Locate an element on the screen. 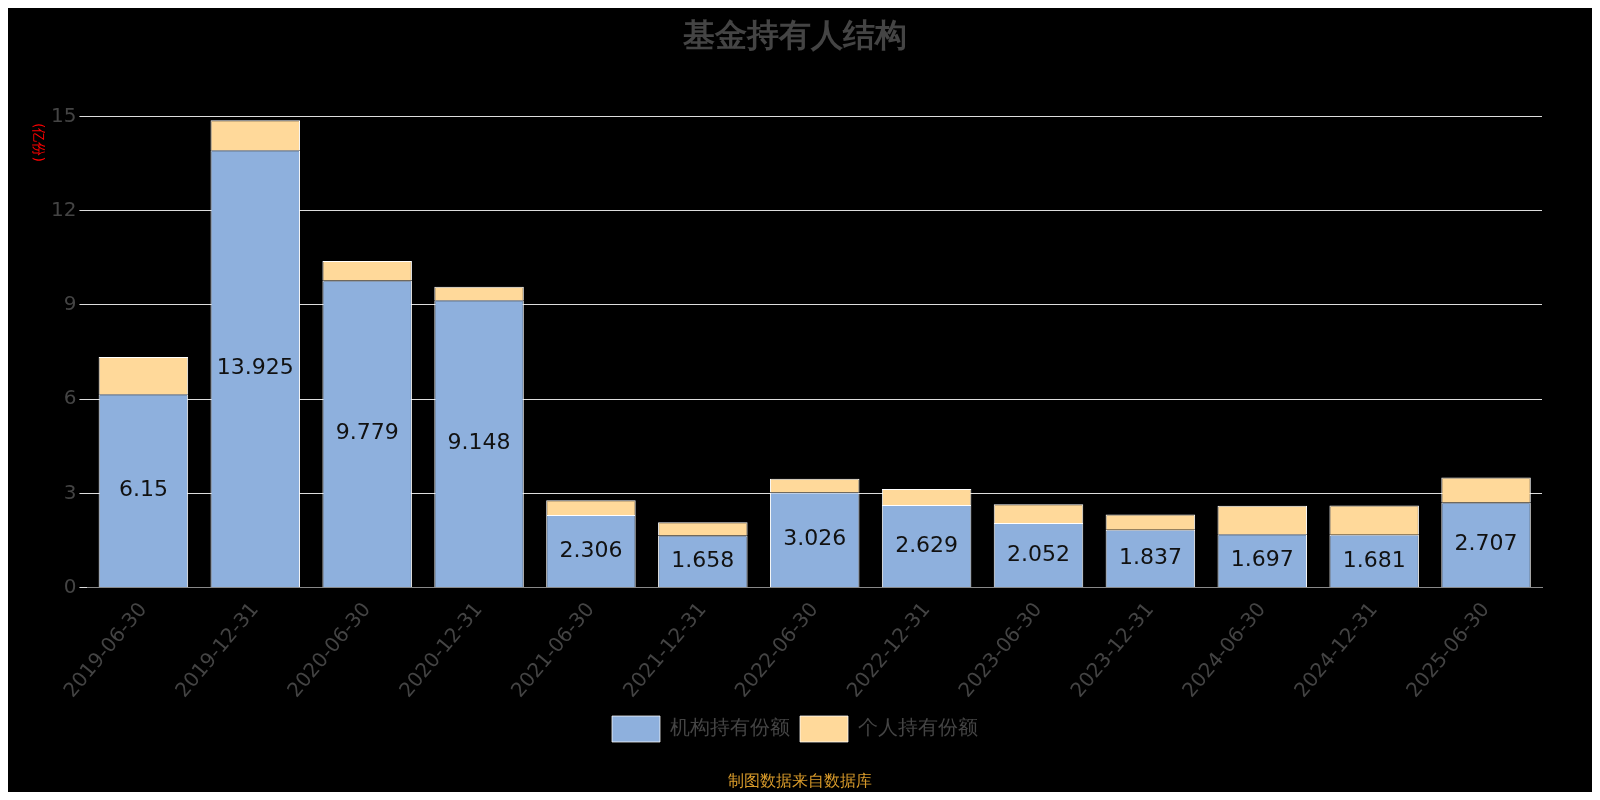  y-tick-label: 15 is located at coordinates (64, 114).